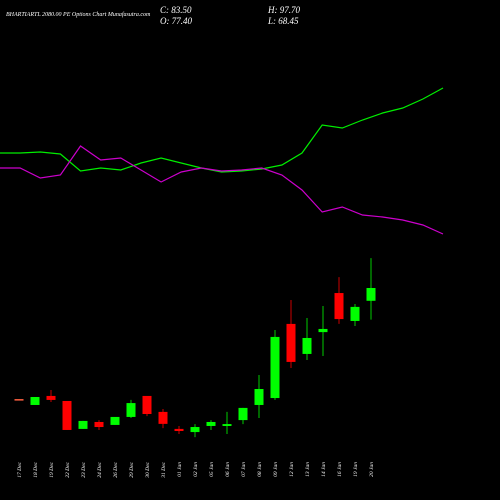 This screenshot has height=500, width=500. What do you see at coordinates (20, 469) in the screenshot?
I see `x-tick-label: 17 Dec` at bounding box center [20, 469].